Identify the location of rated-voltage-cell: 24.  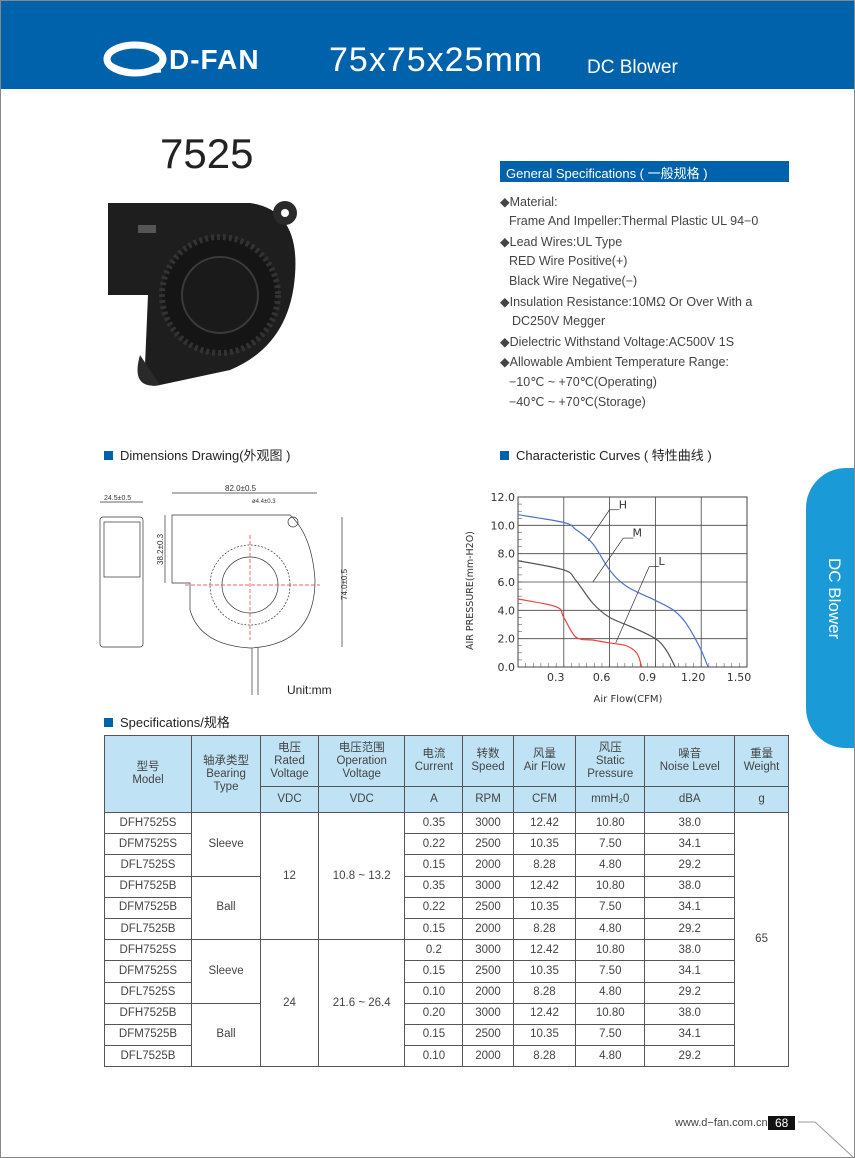
(289, 1003).